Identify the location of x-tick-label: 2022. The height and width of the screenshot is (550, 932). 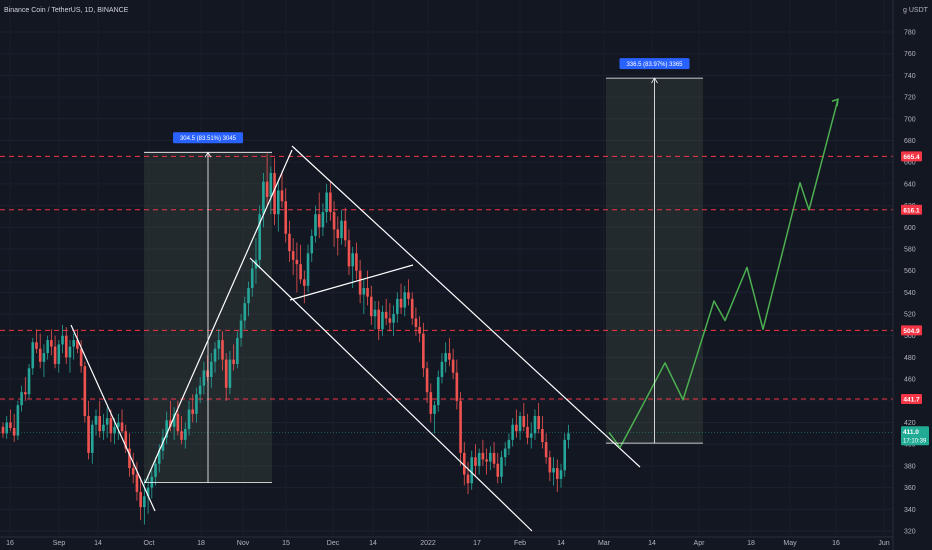
(428, 543).